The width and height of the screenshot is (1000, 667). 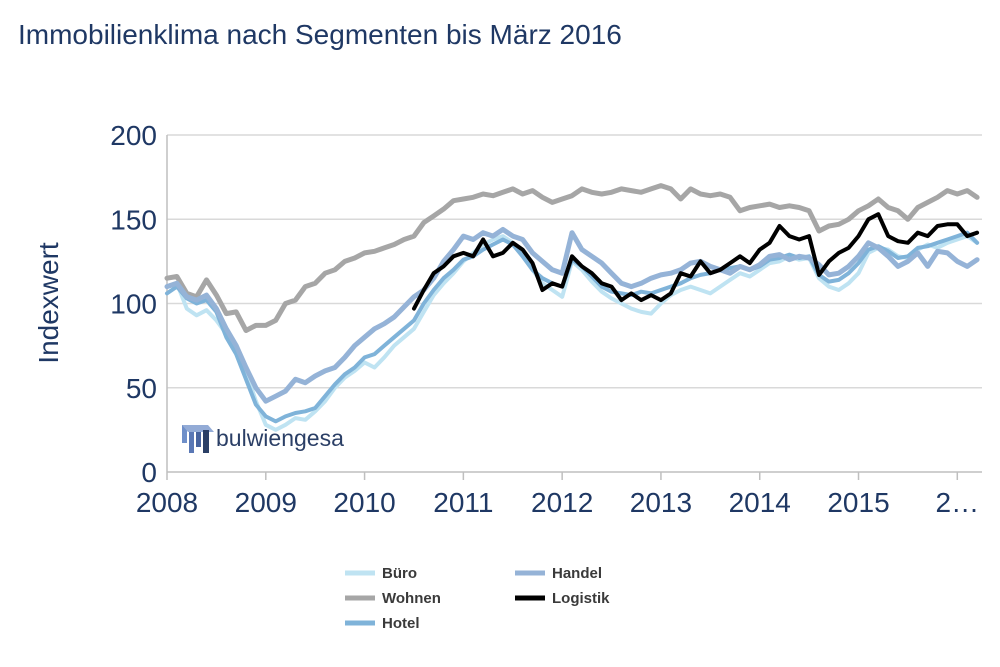 What do you see at coordinates (141, 388) in the screenshot?
I see `y-tick-50: 50` at bounding box center [141, 388].